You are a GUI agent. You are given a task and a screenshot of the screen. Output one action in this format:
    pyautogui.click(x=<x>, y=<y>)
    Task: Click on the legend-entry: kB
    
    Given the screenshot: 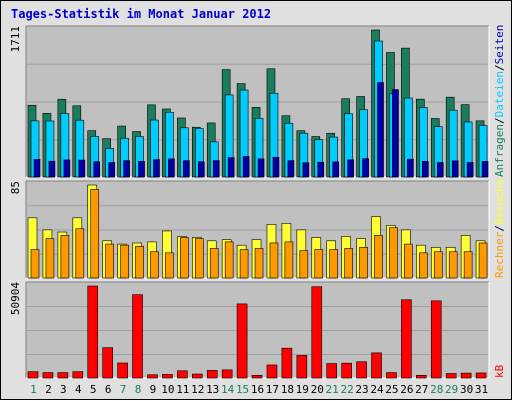 What is the action you would take?
    pyautogui.click(x=499, y=371)
    